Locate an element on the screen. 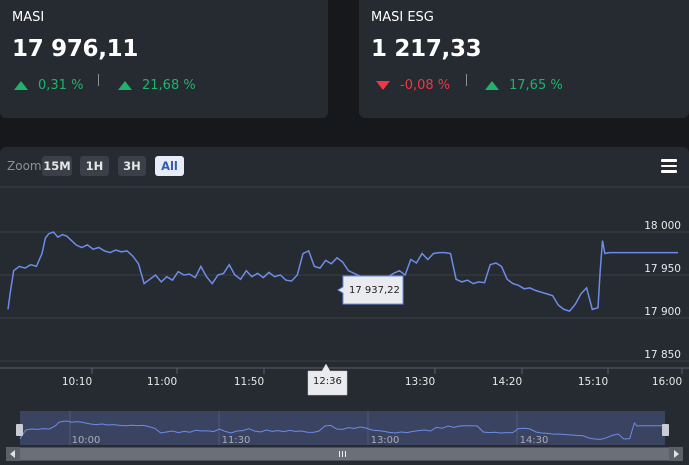 Image resolution: width=689 pixels, height=465 pixels. tooltip-time: 12:36 is located at coordinates (327, 381).